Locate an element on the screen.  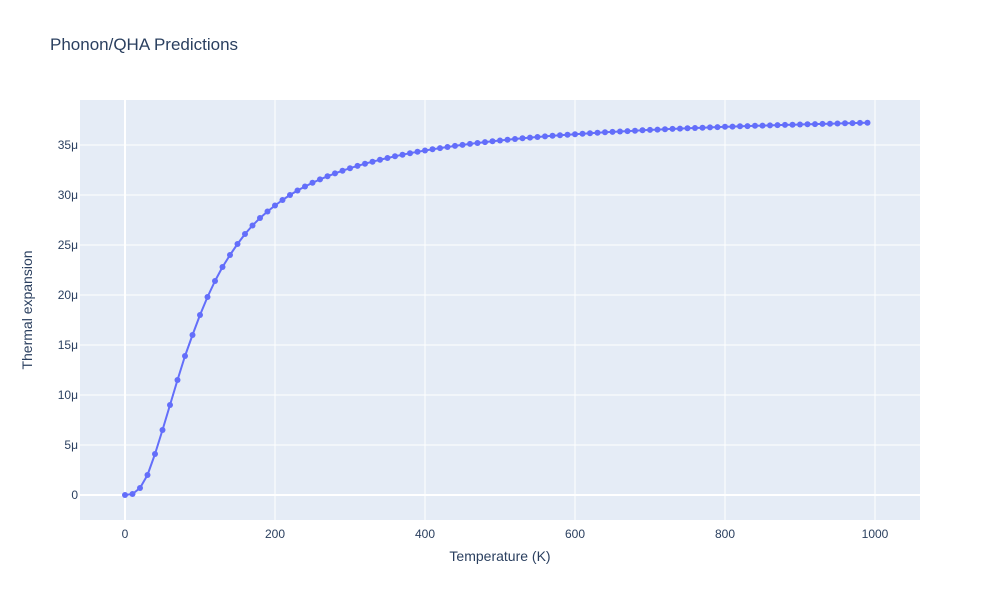
x-tick-label: 0 is located at coordinates (125, 534).